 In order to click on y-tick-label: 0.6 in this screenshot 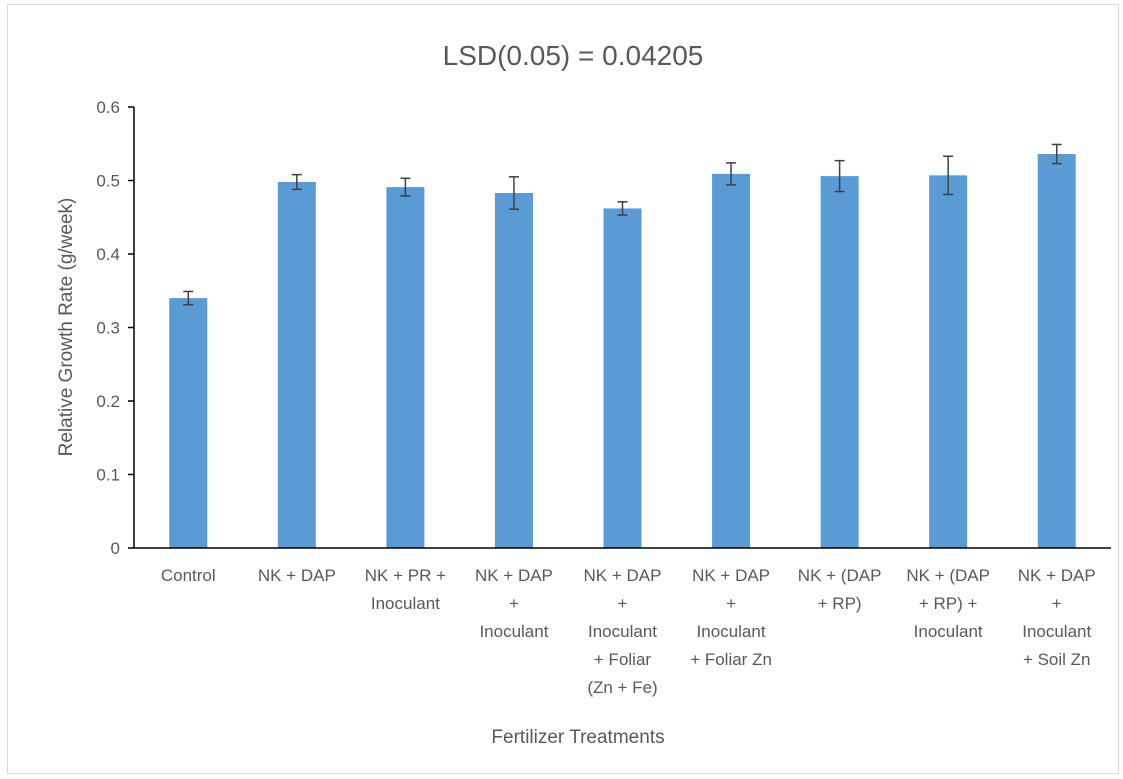, I will do `click(108, 107)`.